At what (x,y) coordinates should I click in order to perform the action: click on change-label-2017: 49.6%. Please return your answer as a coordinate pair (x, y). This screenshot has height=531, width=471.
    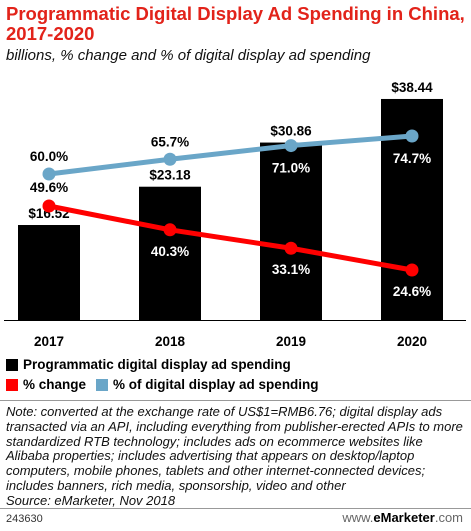
    Looking at the image, I should click on (49, 187).